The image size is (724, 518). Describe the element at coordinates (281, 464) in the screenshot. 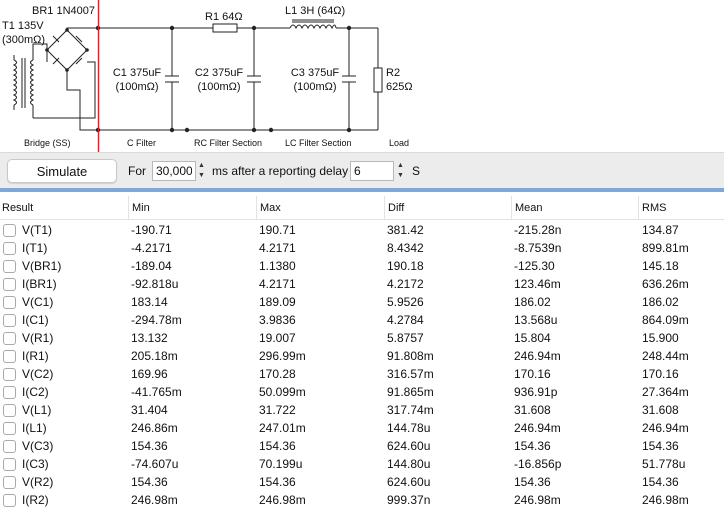

I see `cell-max: 70.199u` at that location.